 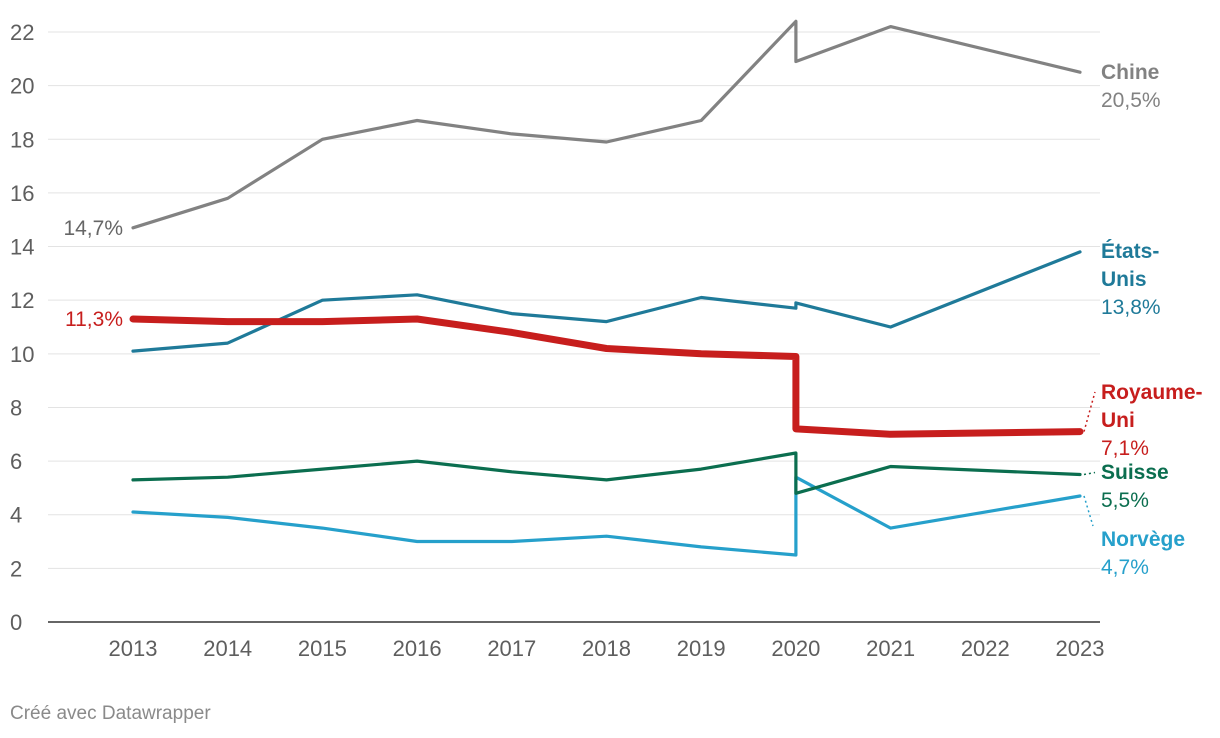 What do you see at coordinates (1080, 648) in the screenshot?
I see `x-tick-label: 2023` at bounding box center [1080, 648].